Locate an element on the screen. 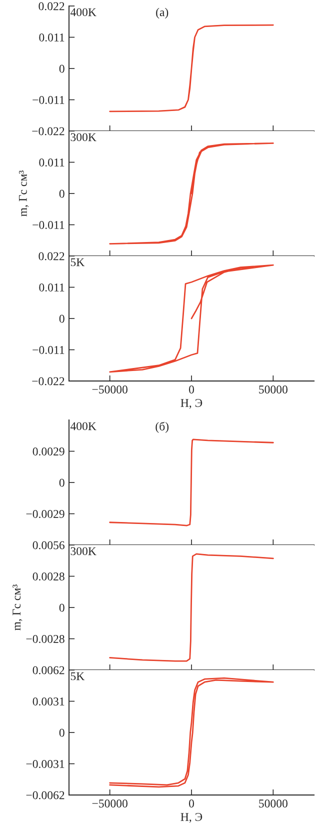 The image size is (315, 832). y-tick-label: 0.0028 is located at coordinates (48, 576).